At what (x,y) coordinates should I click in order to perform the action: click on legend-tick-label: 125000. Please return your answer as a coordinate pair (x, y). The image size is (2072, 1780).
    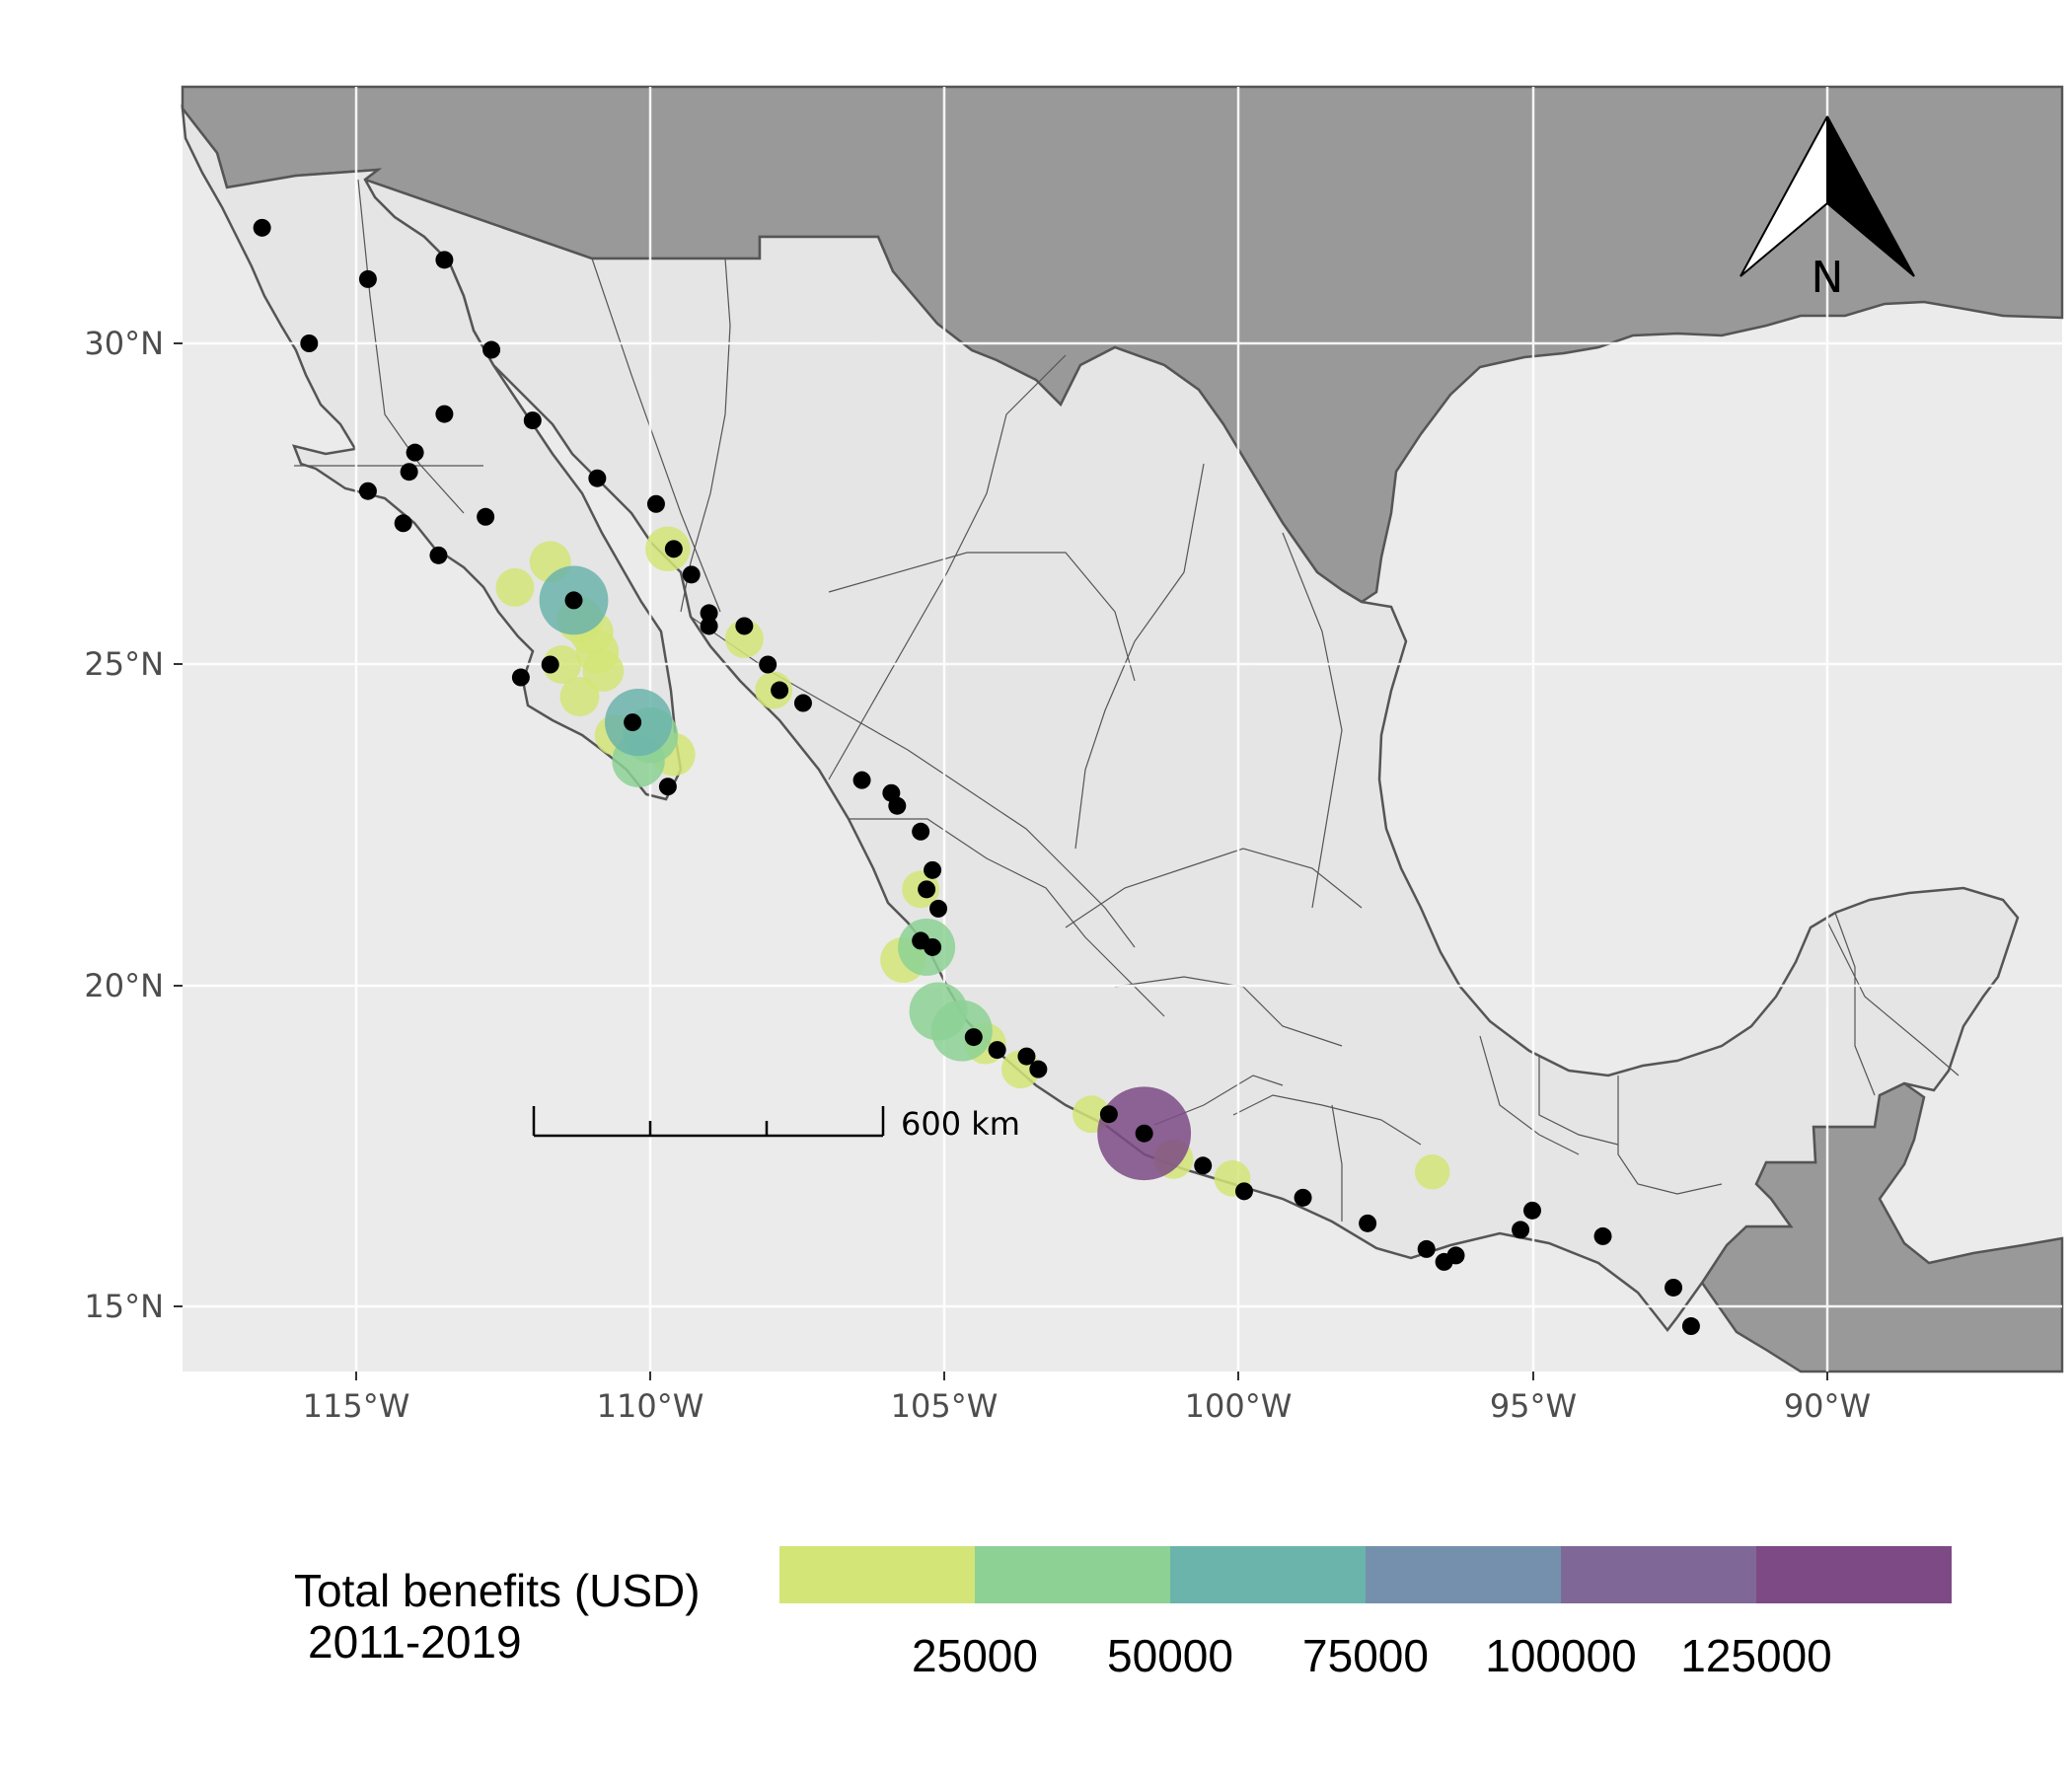
    Looking at the image, I should click on (1756, 1655).